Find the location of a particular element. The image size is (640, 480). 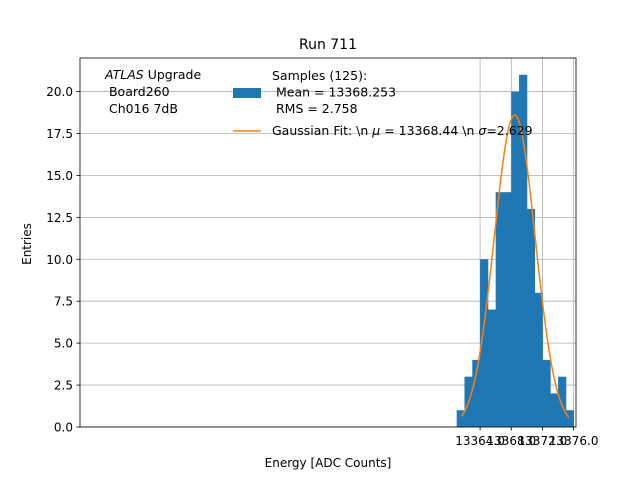

y-tick-label: 20.0 is located at coordinates (59, 92).